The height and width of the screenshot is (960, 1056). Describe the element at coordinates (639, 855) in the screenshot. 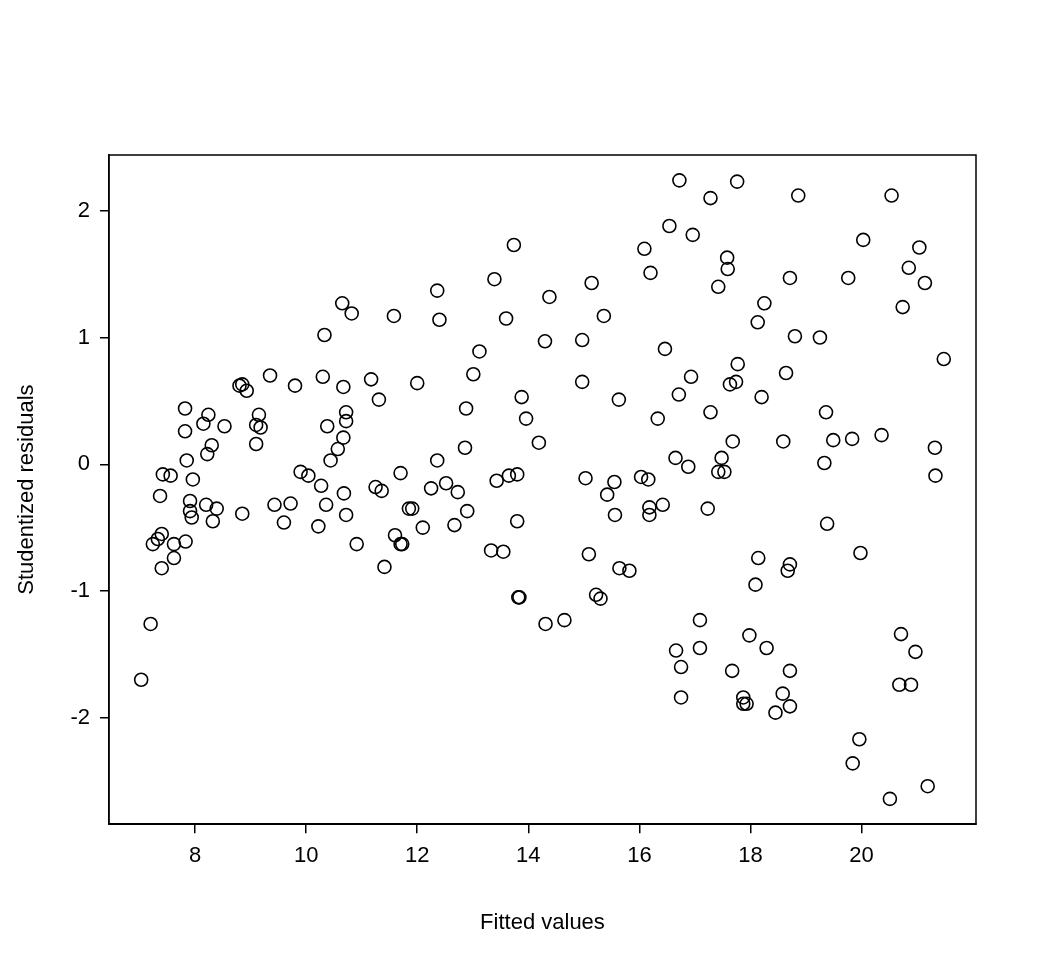

I see `x-tick-label: 16` at that location.